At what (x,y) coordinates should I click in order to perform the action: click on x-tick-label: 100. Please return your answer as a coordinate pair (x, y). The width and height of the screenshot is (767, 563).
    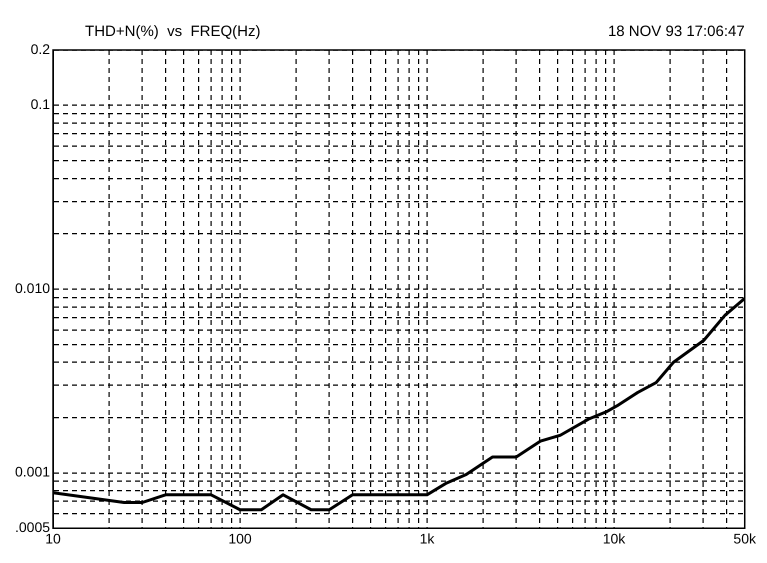
    Looking at the image, I should click on (240, 538).